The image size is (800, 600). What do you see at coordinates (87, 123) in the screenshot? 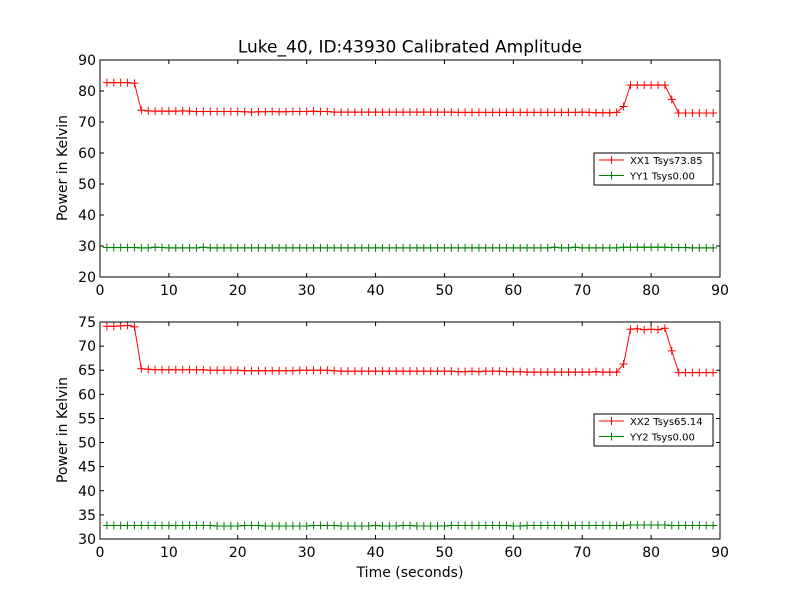
I see `y-tick-label: 70` at bounding box center [87, 123].